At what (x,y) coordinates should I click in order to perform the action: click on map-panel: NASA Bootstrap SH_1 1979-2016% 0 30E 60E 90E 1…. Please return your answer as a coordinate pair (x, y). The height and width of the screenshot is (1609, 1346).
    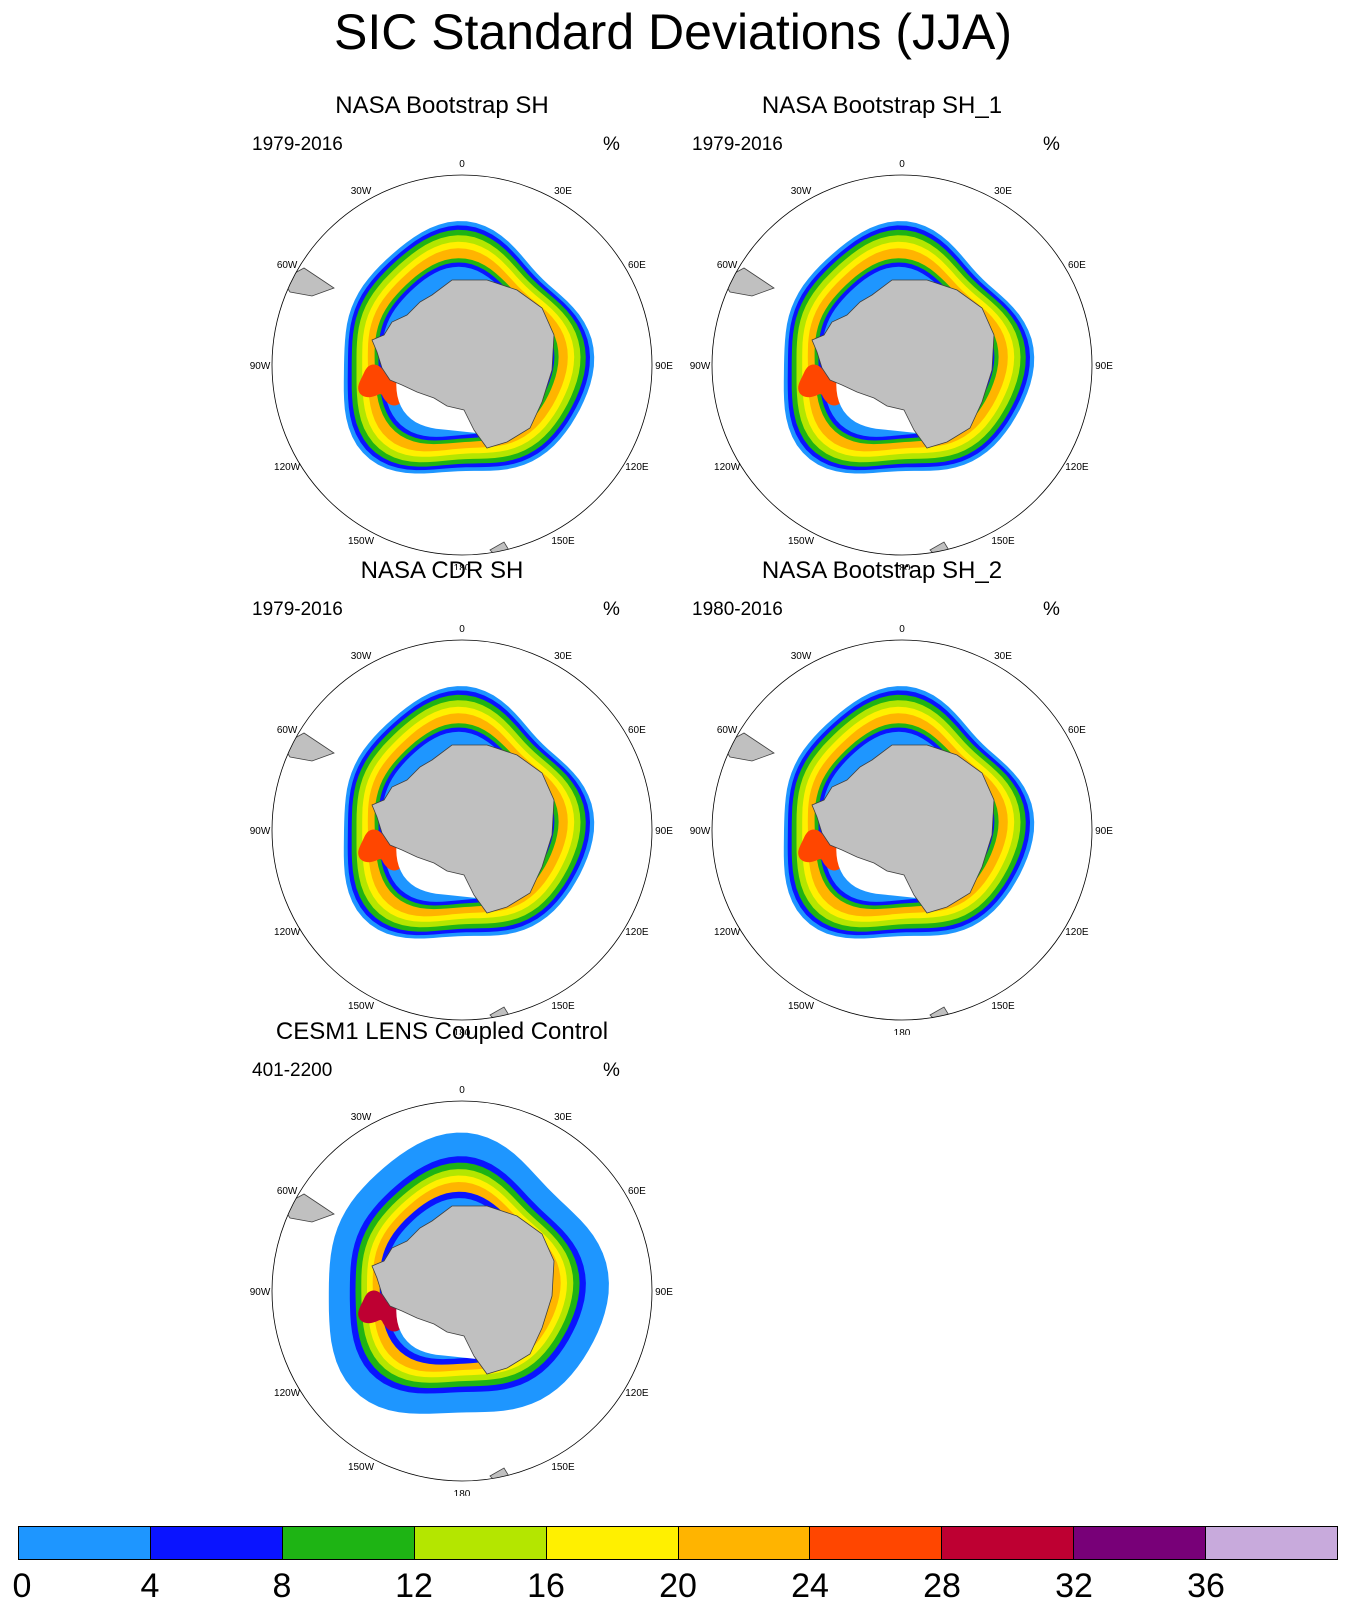
    Looking at the image, I should click on (888, 331).